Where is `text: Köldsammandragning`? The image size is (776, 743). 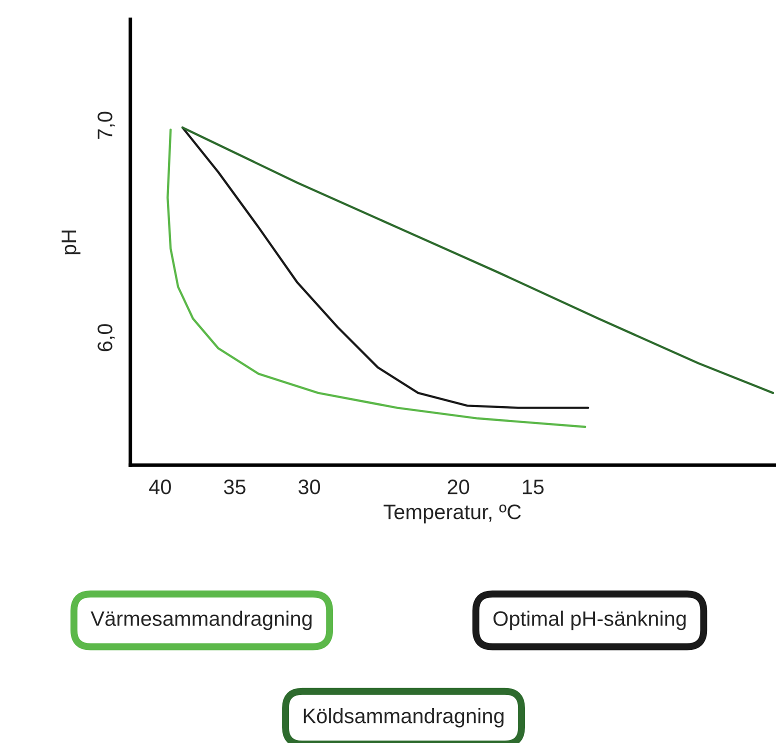
text: Köldsammandragning is located at coordinates (404, 718).